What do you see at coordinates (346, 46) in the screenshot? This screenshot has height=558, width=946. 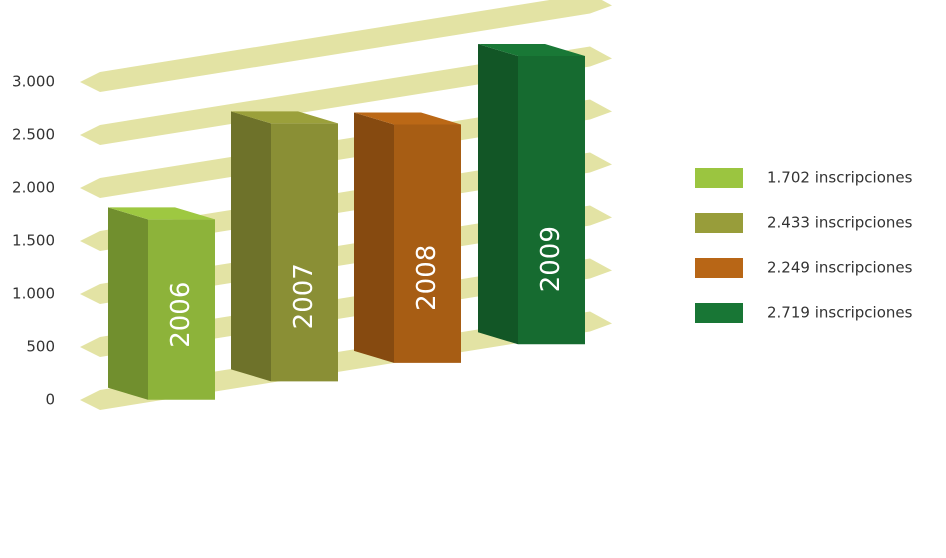 I see `grid-shelf` at bounding box center [346, 46].